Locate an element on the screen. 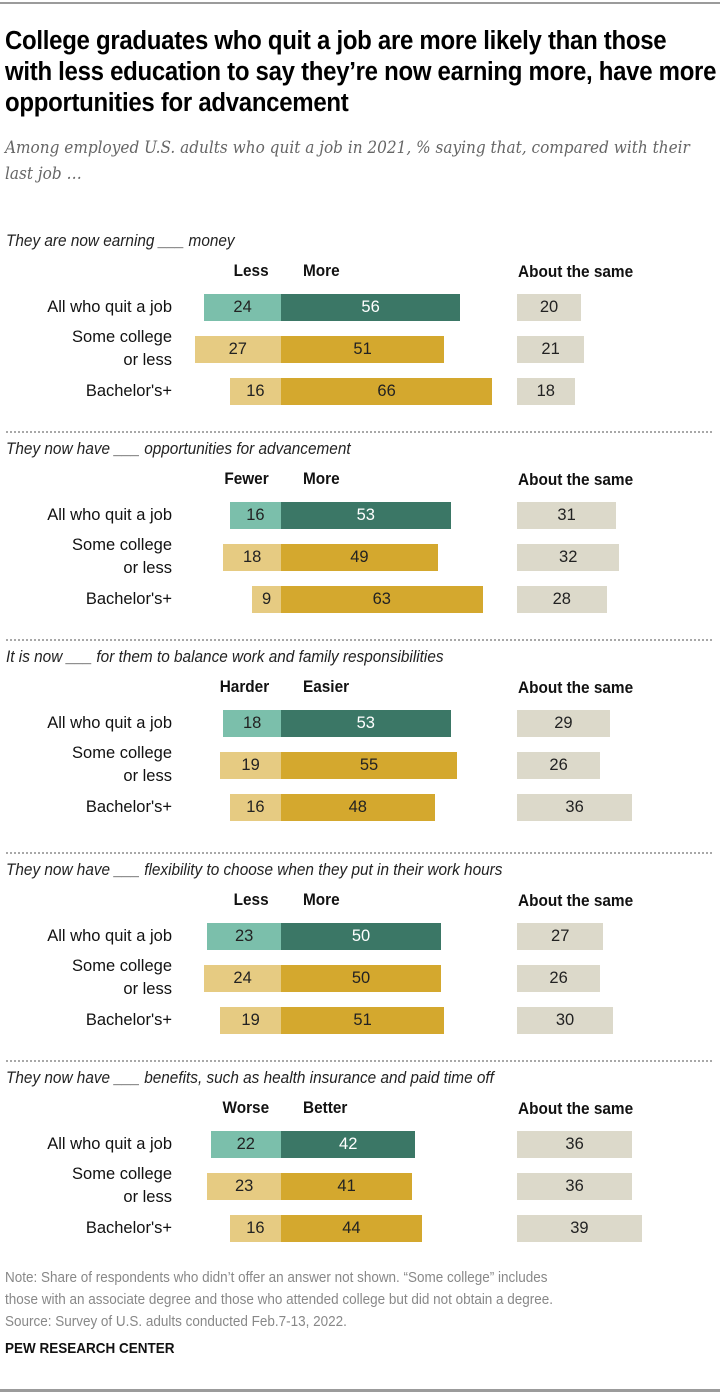  top-rule is located at coordinates (360, 3).